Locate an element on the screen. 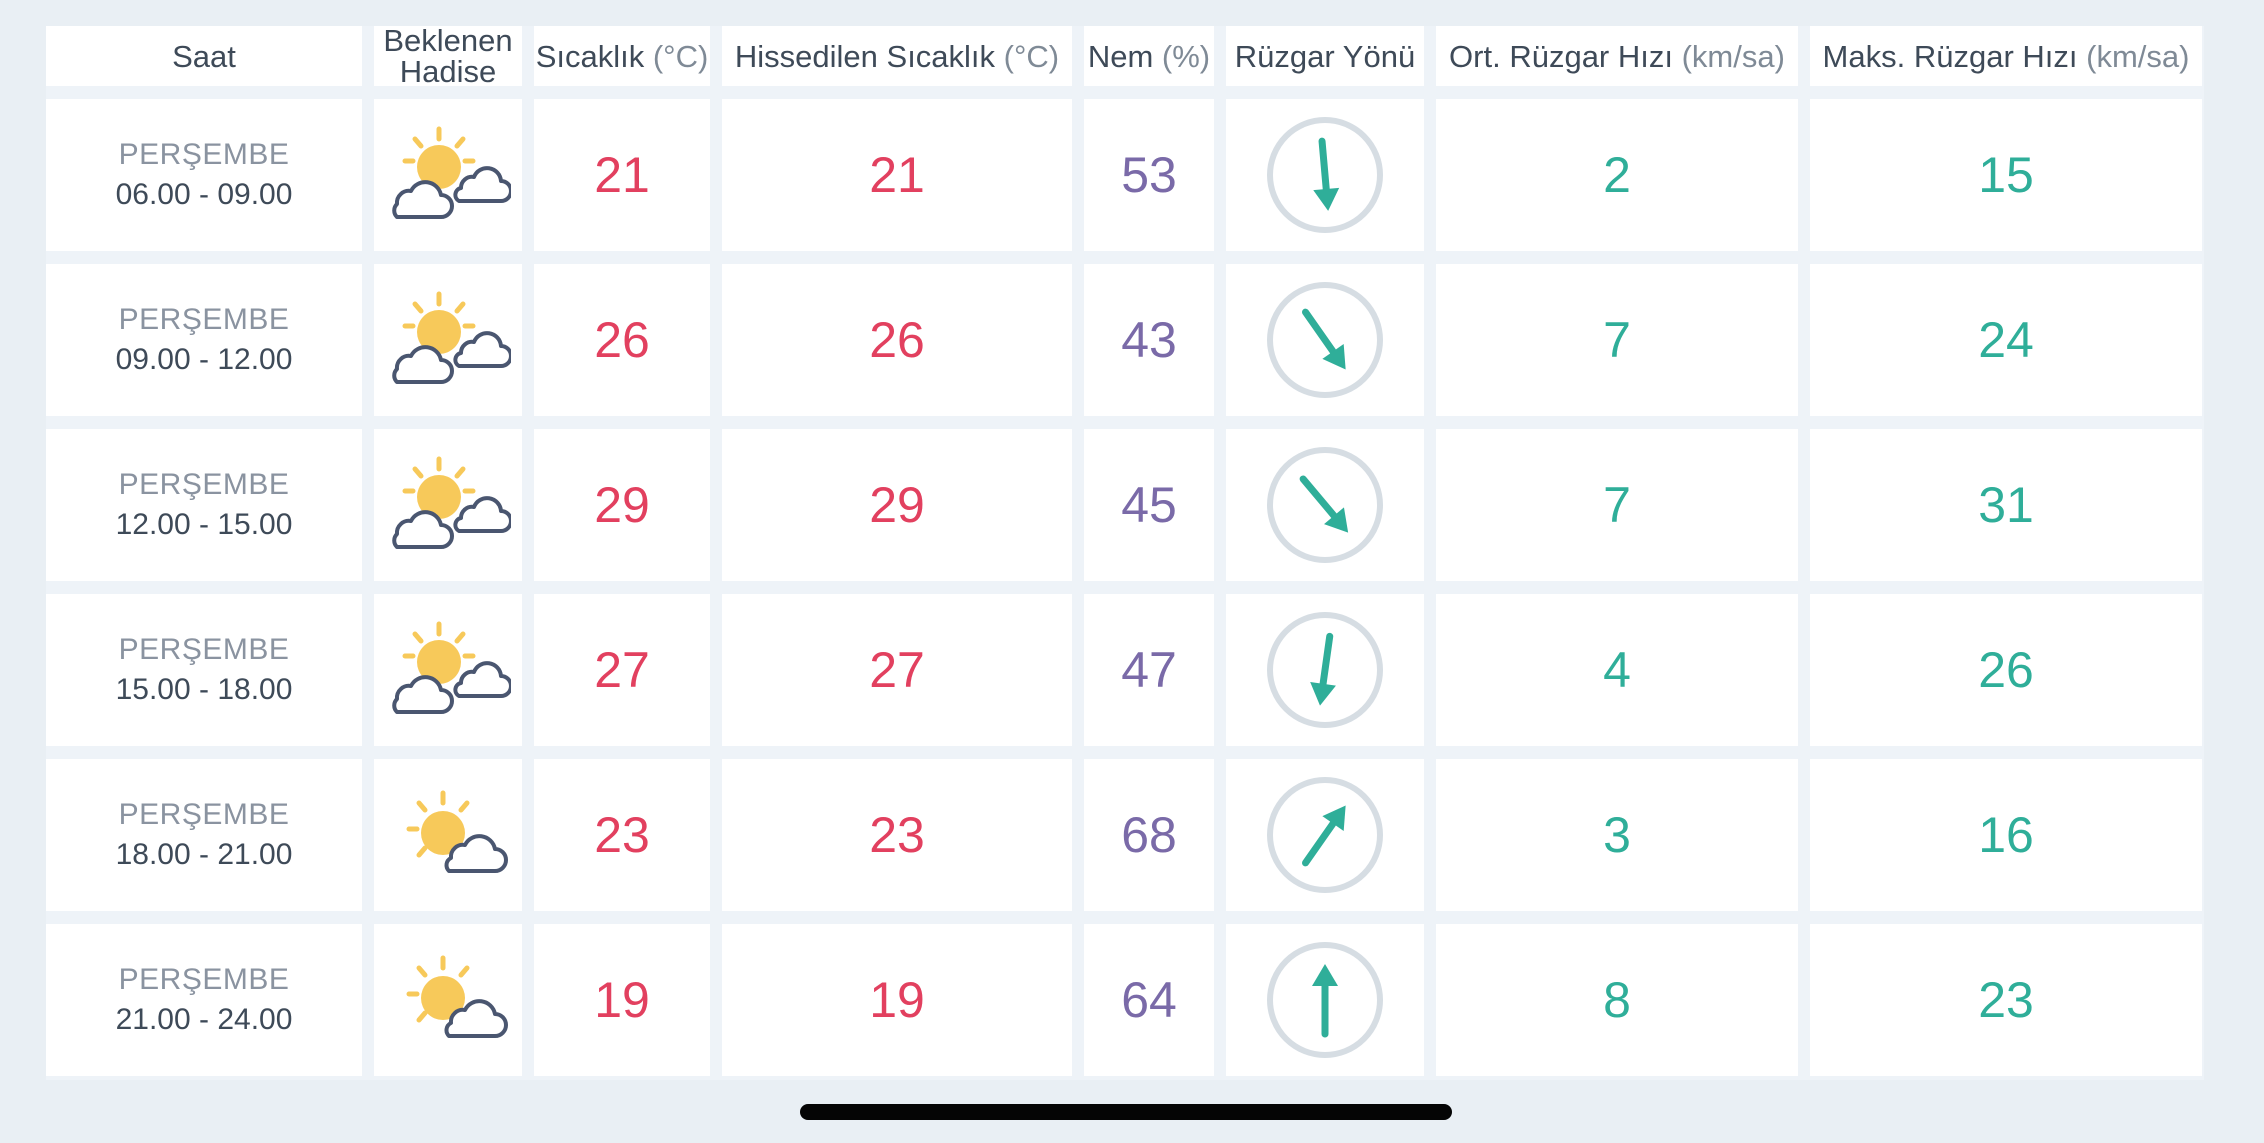 This screenshot has height=1143, width=2264. avg-wind-value: 4 is located at coordinates (1617, 670).